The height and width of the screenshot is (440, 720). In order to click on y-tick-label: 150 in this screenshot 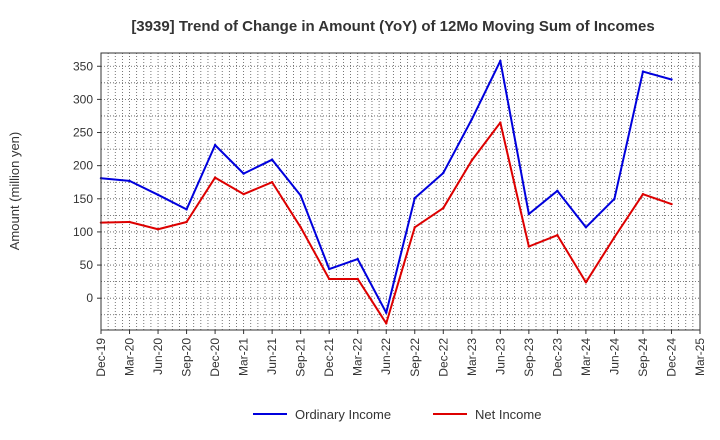, I will do `click(83, 199)`.